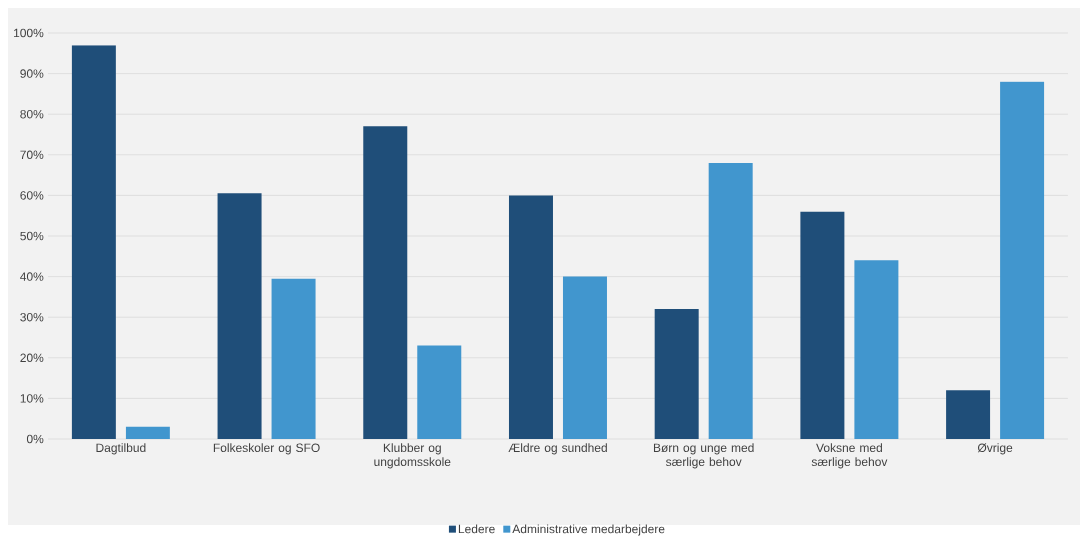 The width and height of the screenshot is (1088, 539). What do you see at coordinates (588, 530) in the screenshot?
I see `legend-label: Administrative medarbejdere` at bounding box center [588, 530].